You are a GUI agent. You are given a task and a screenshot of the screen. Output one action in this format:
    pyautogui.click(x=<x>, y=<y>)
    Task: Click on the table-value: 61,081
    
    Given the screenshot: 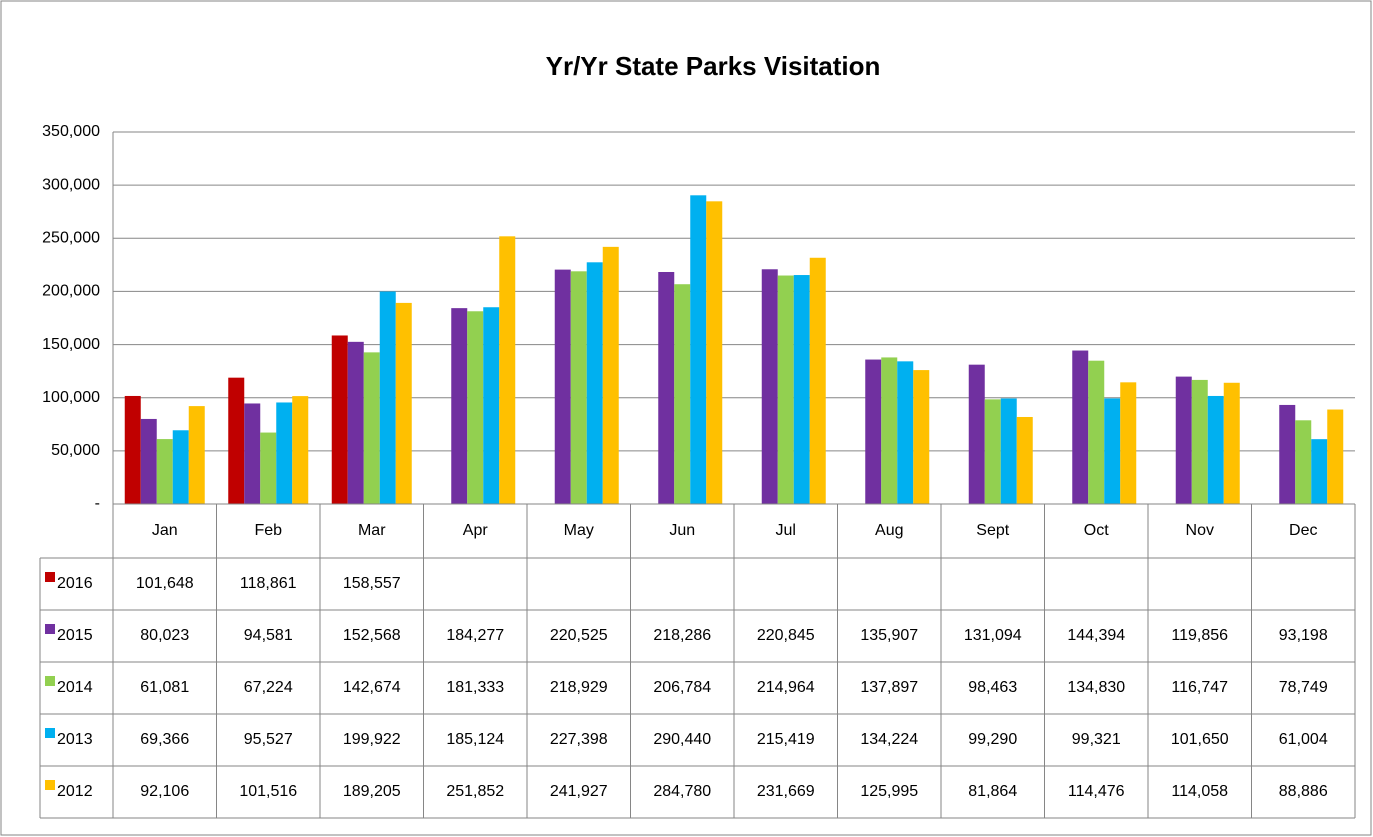 What is the action you would take?
    pyautogui.click(x=164, y=687)
    